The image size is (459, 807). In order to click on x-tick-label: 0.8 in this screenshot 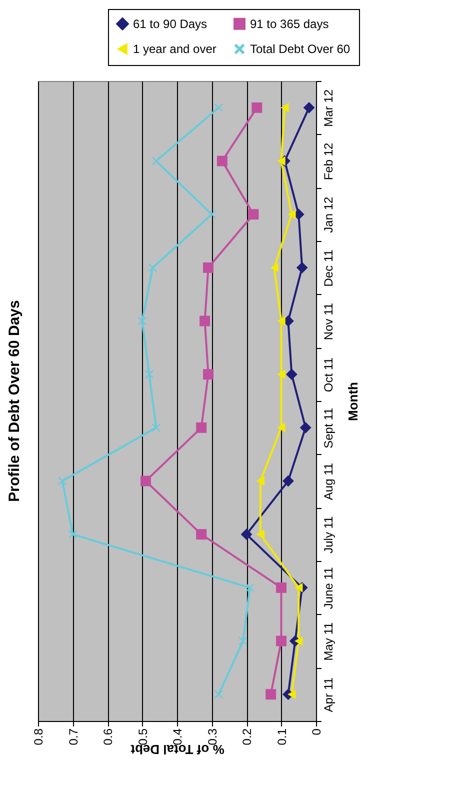, I will do `click(39, 737)`.